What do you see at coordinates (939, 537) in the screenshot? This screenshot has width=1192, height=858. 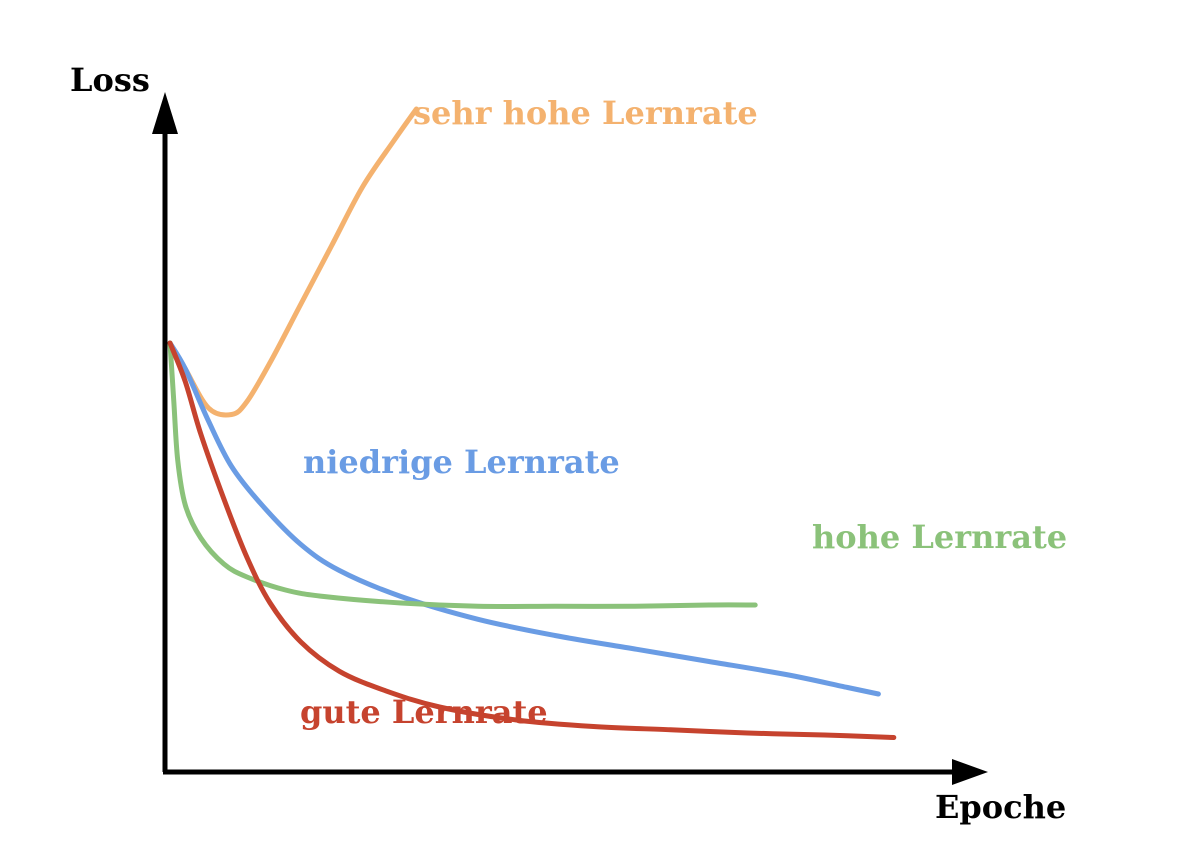 I see `series-label-hohe-lernrate: hohe Lernrate` at bounding box center [939, 537].